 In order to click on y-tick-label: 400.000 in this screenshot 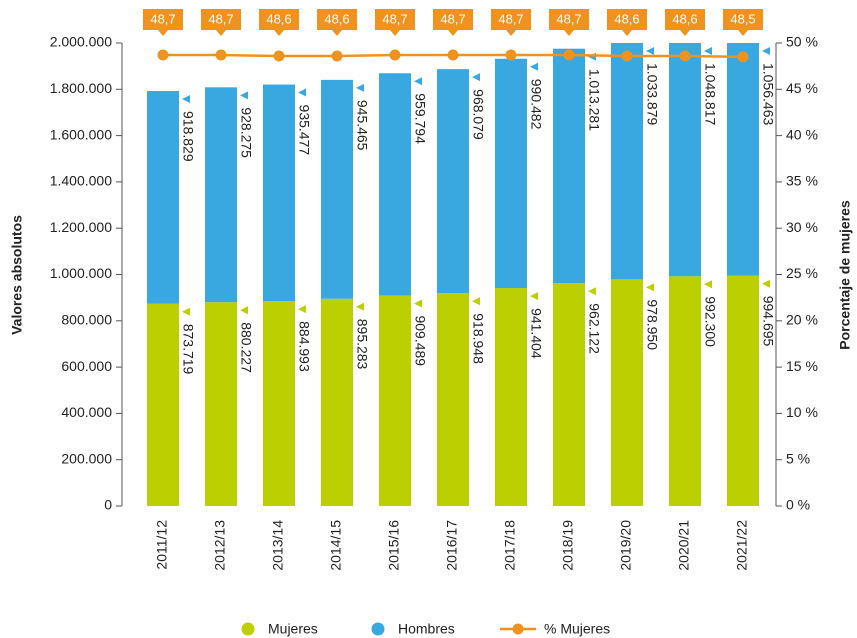, I will do `click(86, 412)`.